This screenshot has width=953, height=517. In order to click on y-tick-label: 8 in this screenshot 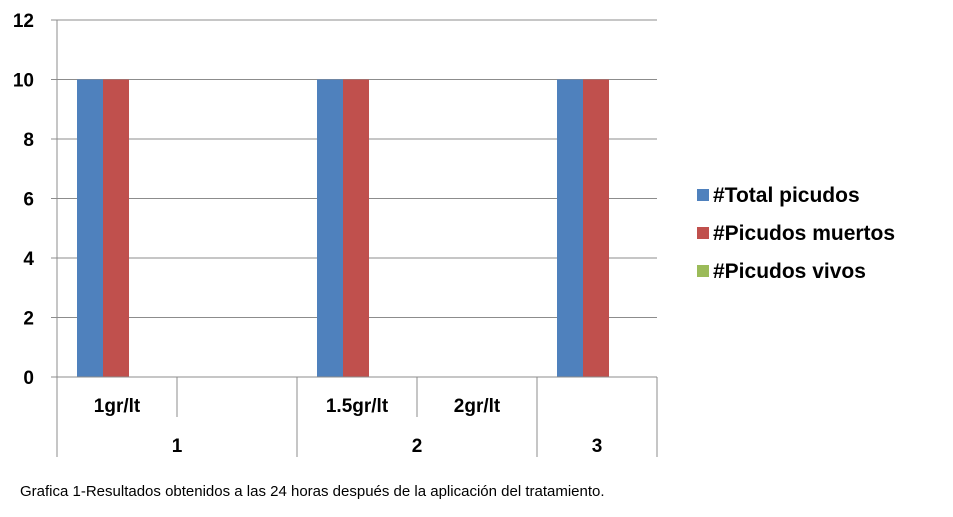, I will do `click(28, 140)`.